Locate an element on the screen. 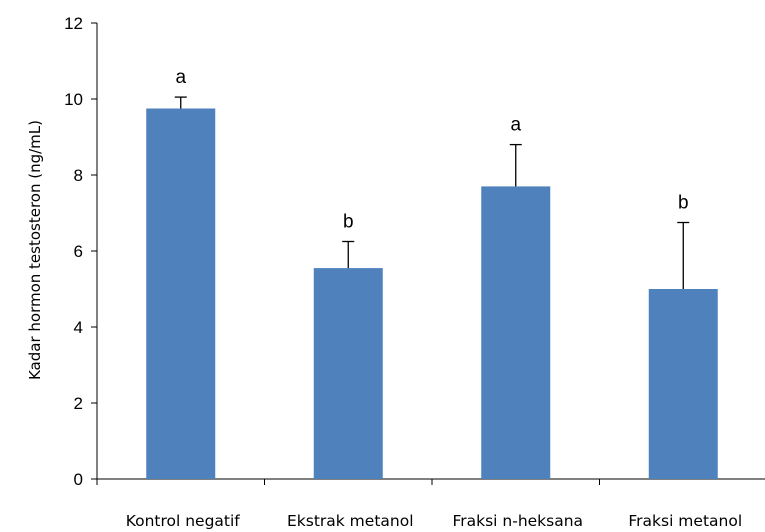 The width and height of the screenshot is (765, 532). y-tick-label: 12 is located at coordinates (73, 23).